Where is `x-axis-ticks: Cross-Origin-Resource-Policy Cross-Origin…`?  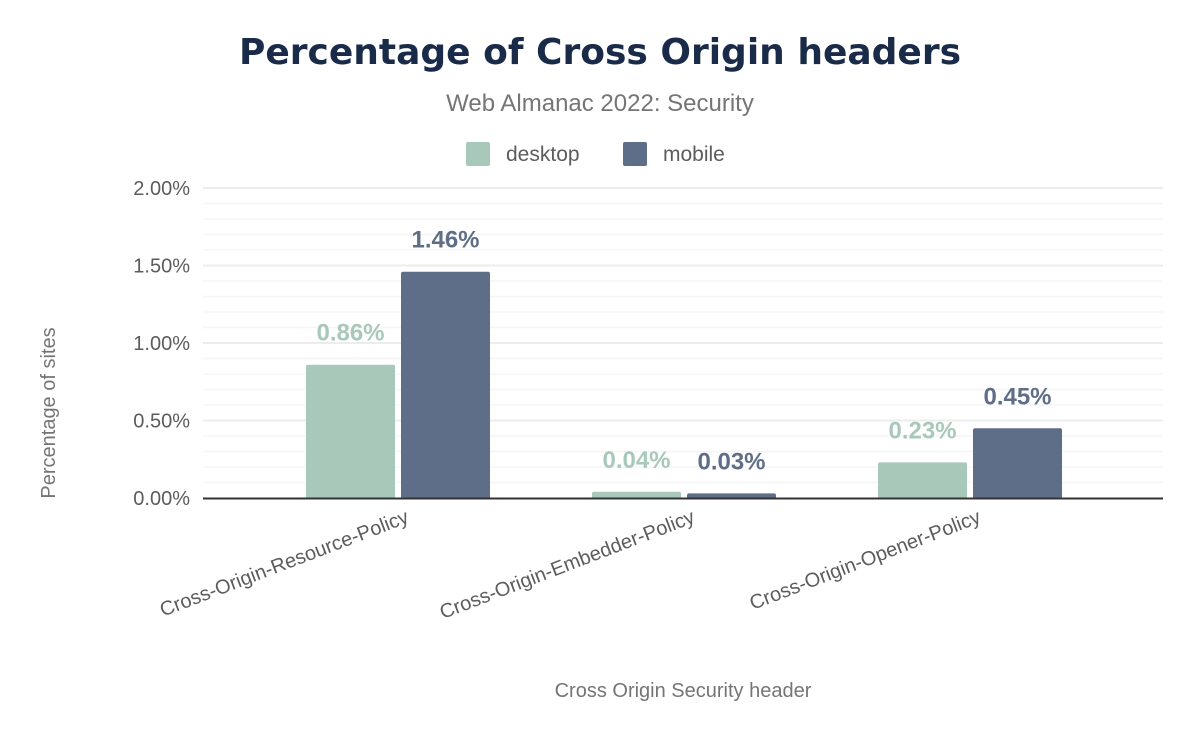 x-axis-ticks: Cross-Origin-Resource-Policy Cross-Origin… is located at coordinates (570, 565).